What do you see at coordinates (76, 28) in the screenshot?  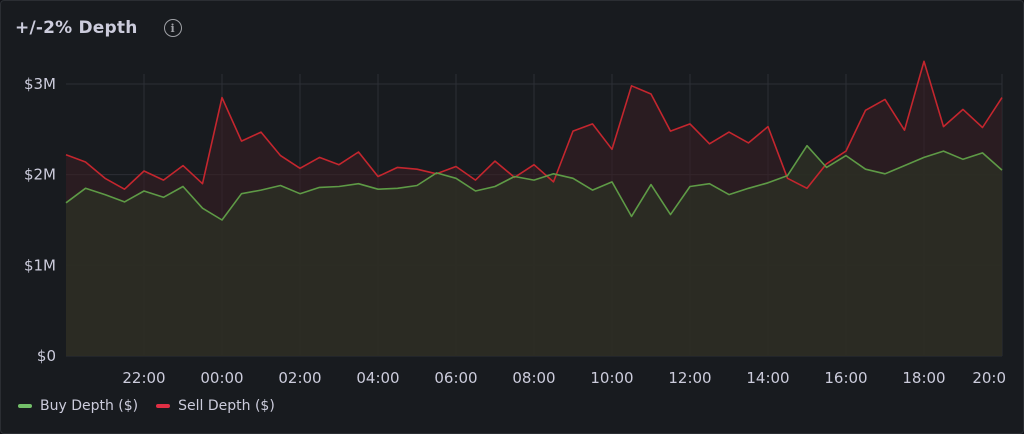 I see `panel-title: +/-2% Depth` at bounding box center [76, 28].